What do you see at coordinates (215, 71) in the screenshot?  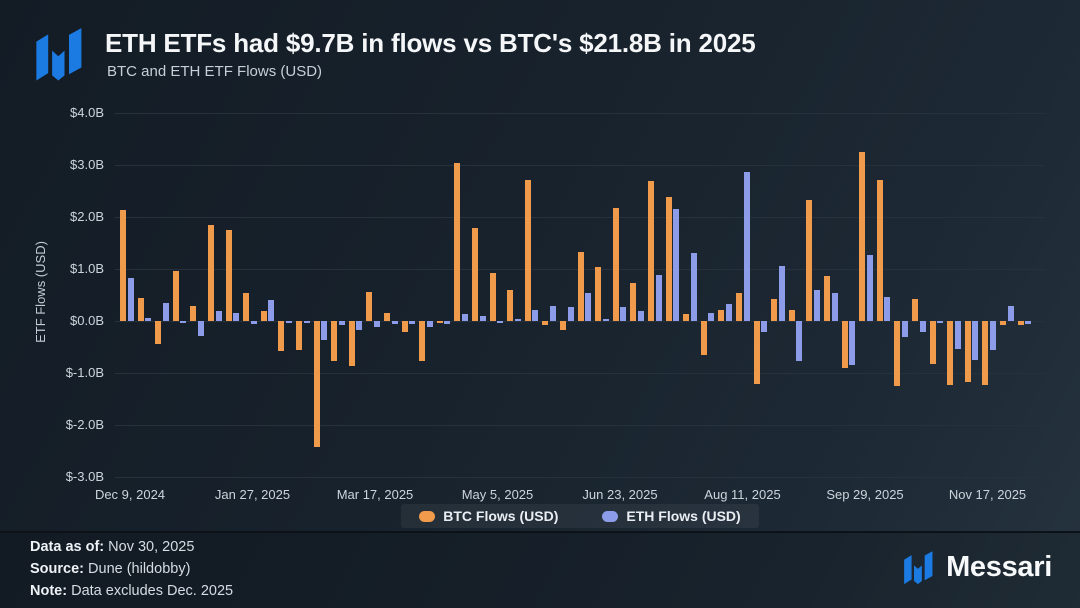 I see `chart-subtitle: BTC and ETH ETF Flows (USD)` at bounding box center [215, 71].